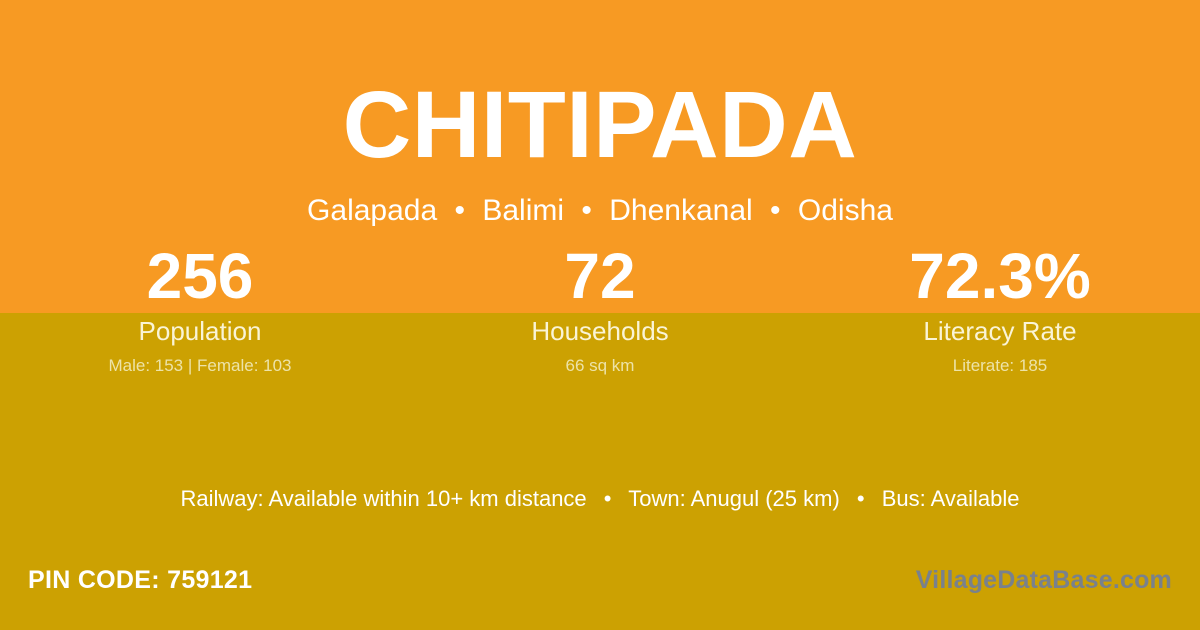 This screenshot has width=1200, height=630. I want to click on stat-population: 256 Population Male: 153 | Female: 103, so click(200, 308).